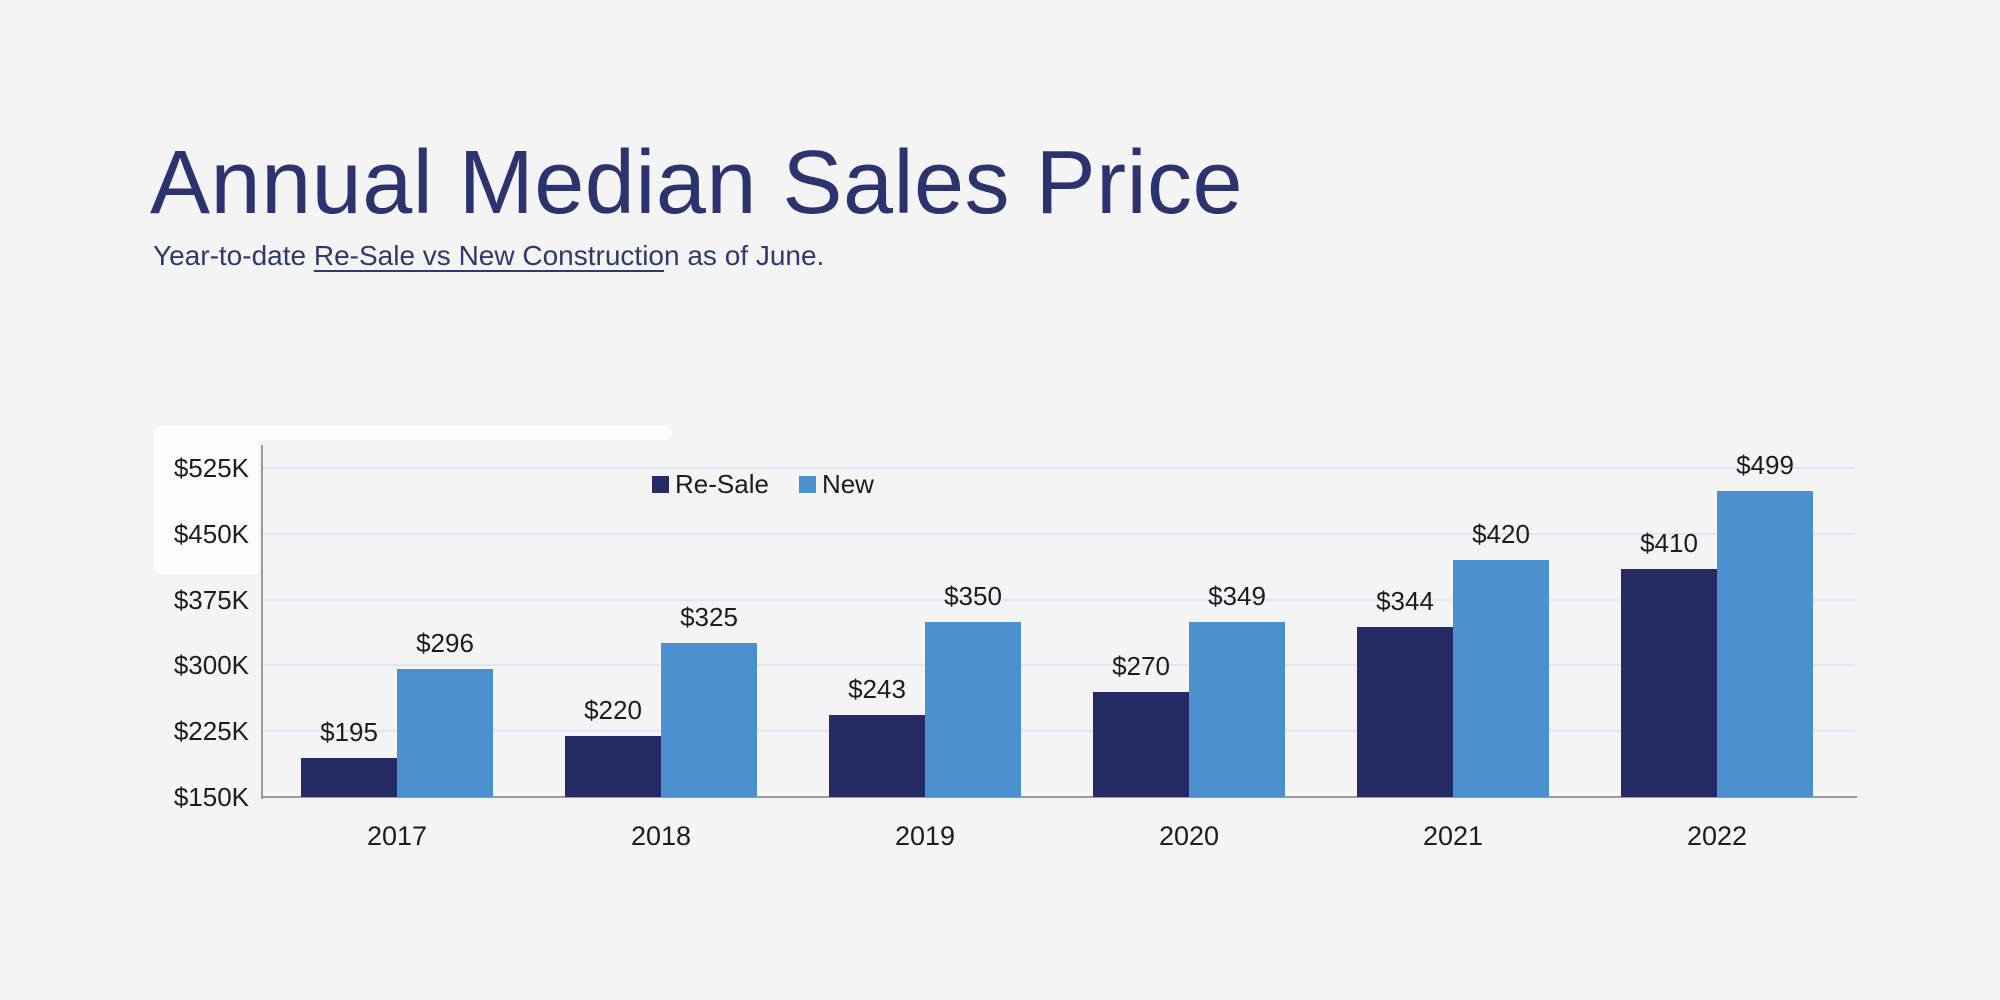  I want to click on legend-item-resale: Re-Sale, so click(710, 484).